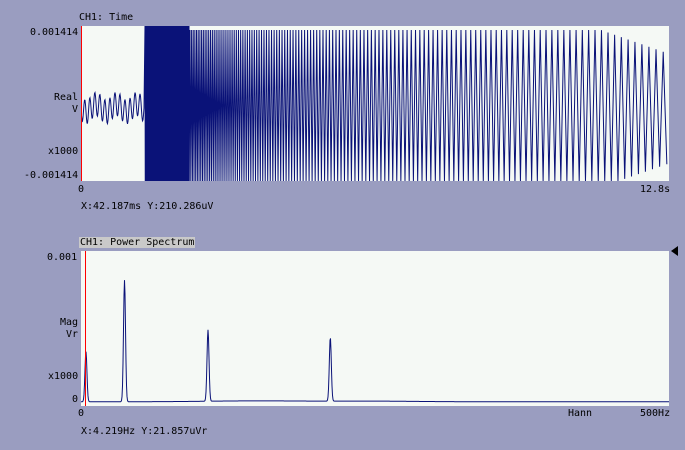 The height and width of the screenshot is (450, 685). I want to click on time-y-min-label: -0.001414, so click(51, 175).